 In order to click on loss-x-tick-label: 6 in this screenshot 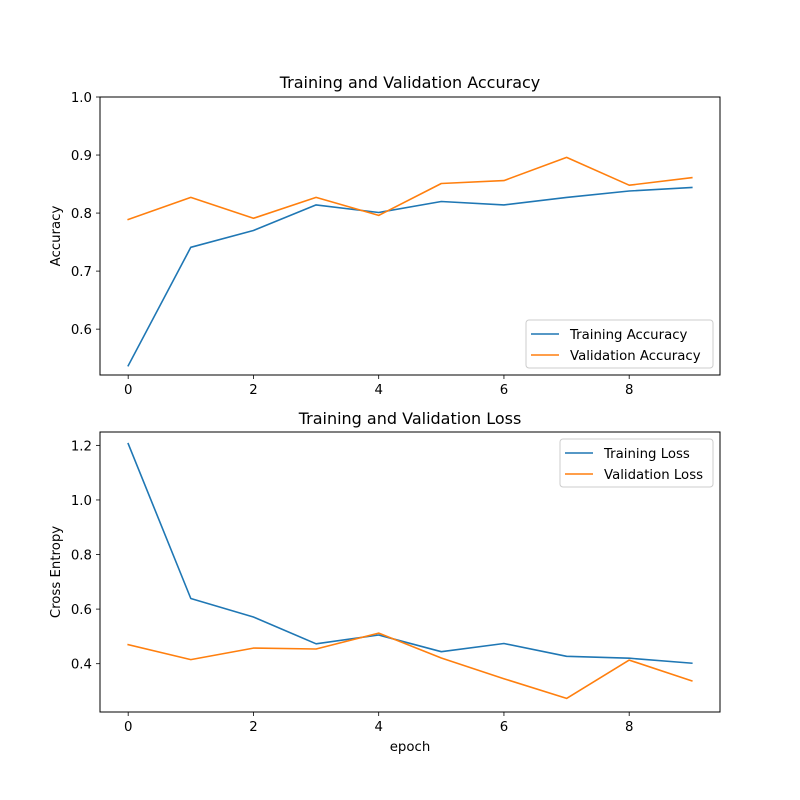, I will do `click(504, 727)`.